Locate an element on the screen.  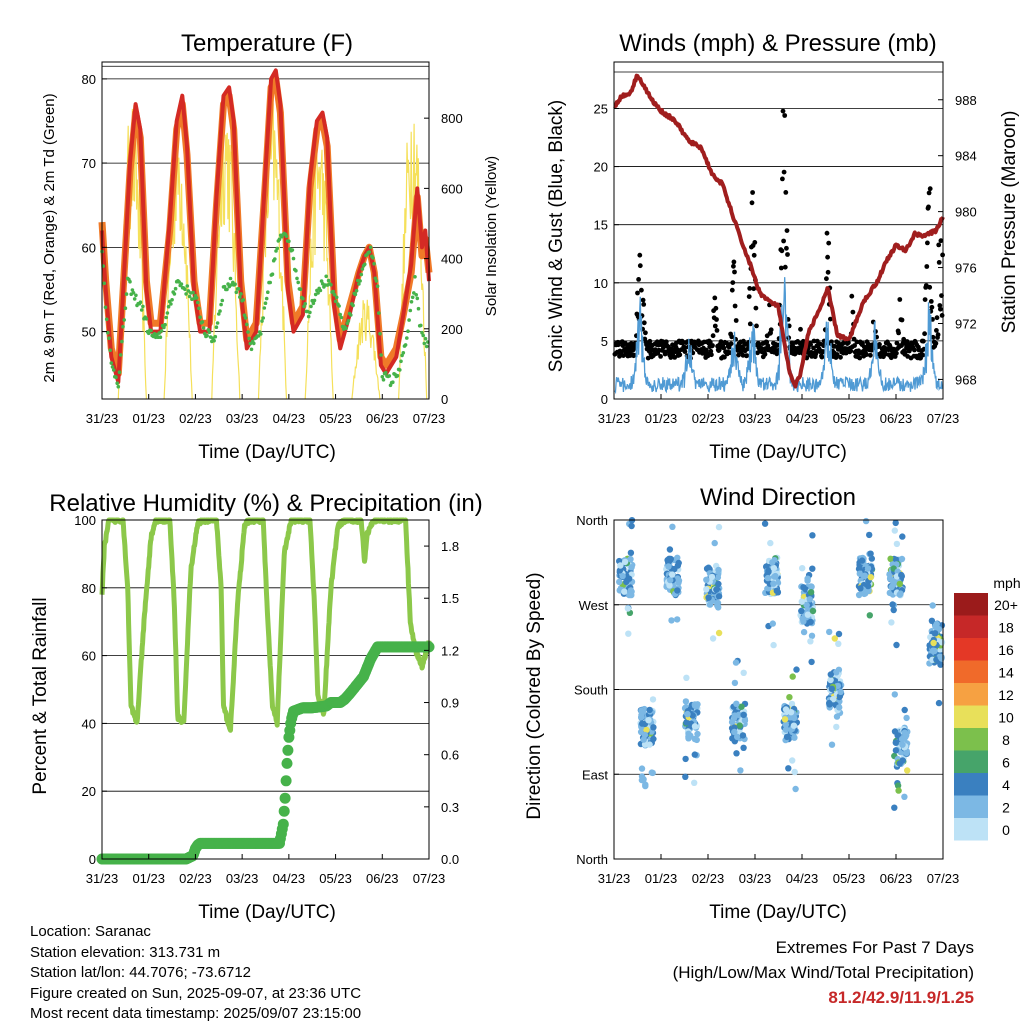
y2-tick-label: 600 is located at coordinates (452, 188).